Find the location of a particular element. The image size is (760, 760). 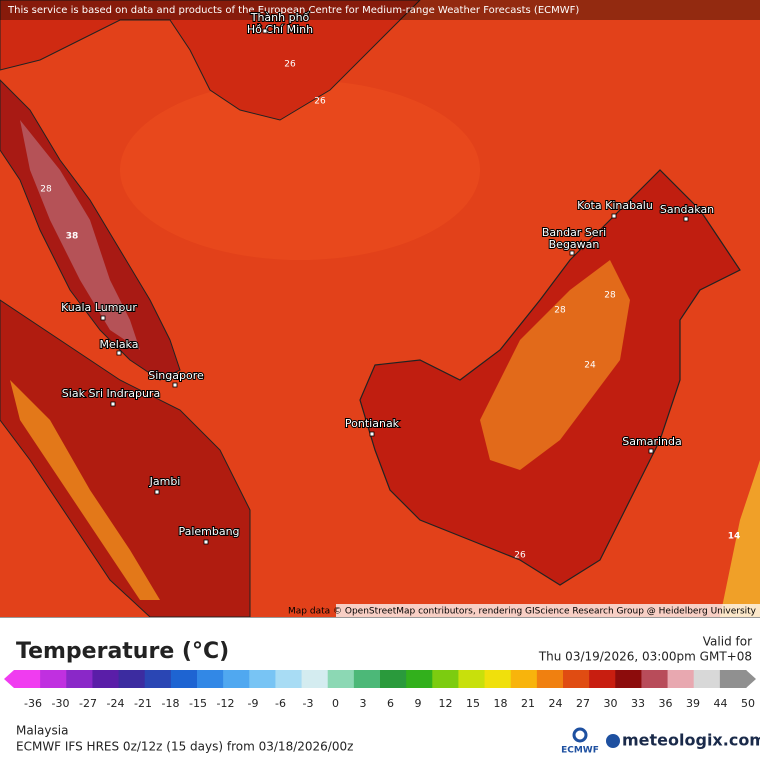

sumatra is located at coordinates (125, 458).